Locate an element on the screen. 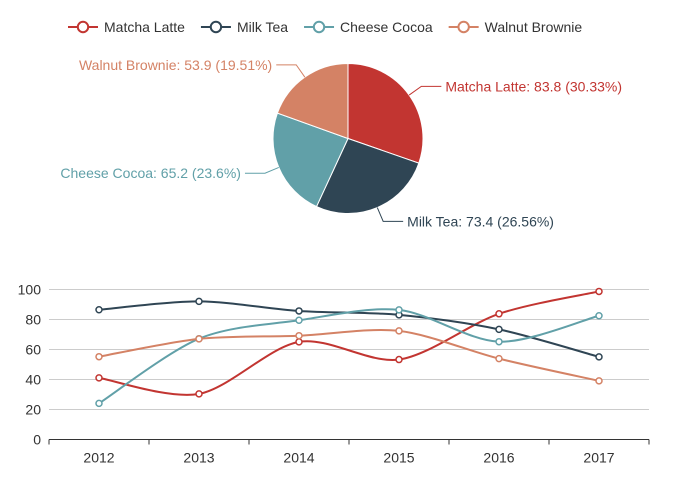 The height and width of the screenshot is (479, 685). x-tick-label: 2014 is located at coordinates (298, 458).